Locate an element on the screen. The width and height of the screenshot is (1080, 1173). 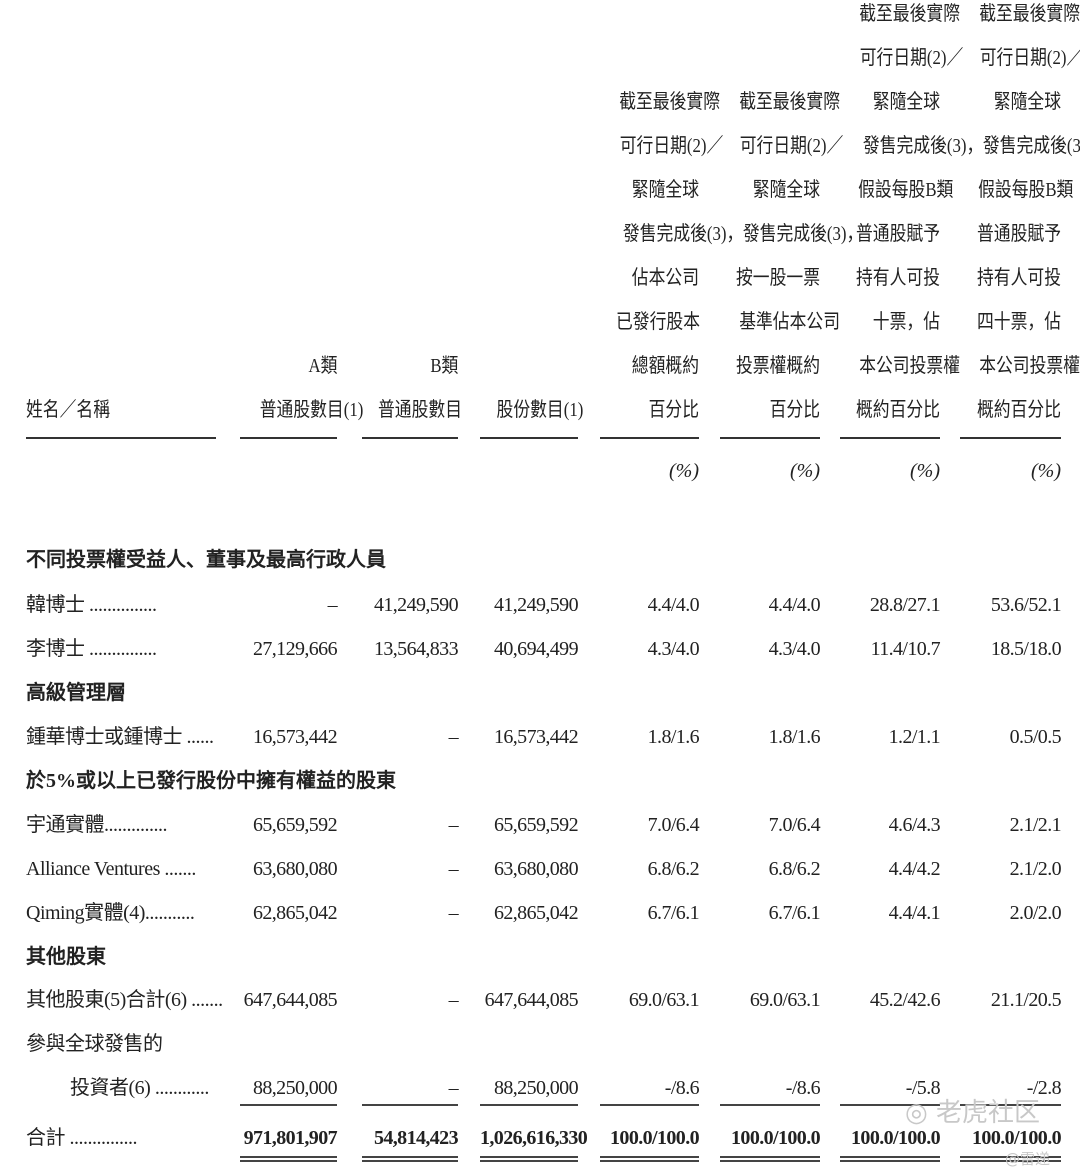
header-line: 按一股一票 is located at coordinates (778, 278).